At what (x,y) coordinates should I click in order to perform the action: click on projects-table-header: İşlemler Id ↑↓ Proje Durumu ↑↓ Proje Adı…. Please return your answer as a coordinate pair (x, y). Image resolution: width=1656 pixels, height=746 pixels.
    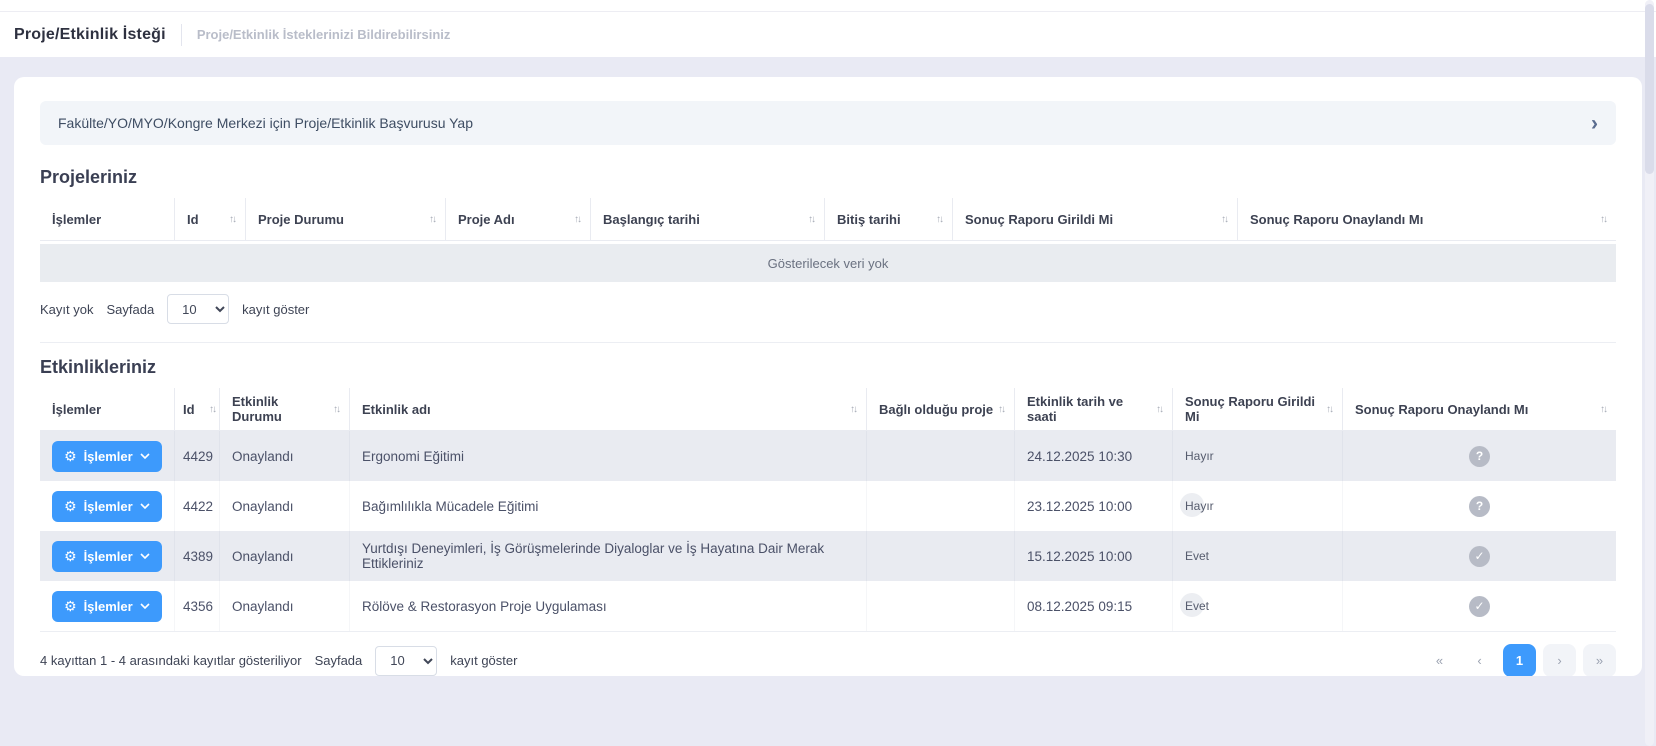
    Looking at the image, I should click on (828, 219).